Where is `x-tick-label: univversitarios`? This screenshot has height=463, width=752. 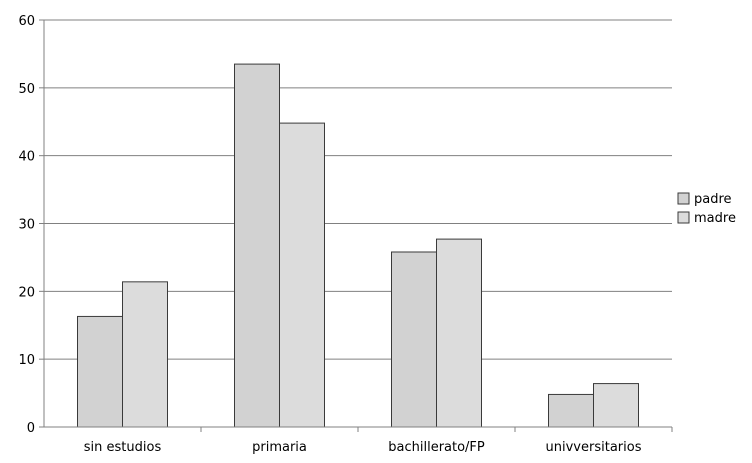 x-tick-label: univversitarios is located at coordinates (594, 447).